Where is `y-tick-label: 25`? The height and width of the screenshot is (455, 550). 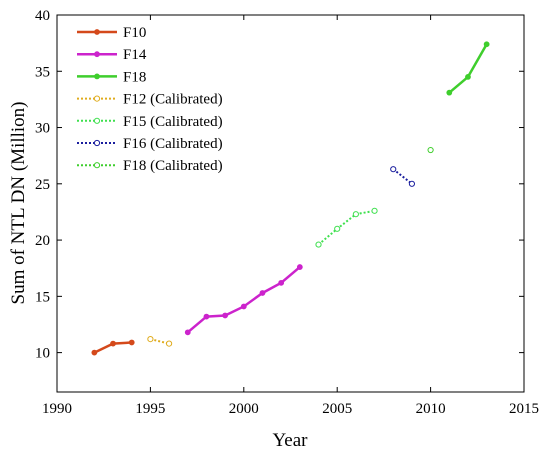 y-tick-label: 25 is located at coordinates (42, 185).